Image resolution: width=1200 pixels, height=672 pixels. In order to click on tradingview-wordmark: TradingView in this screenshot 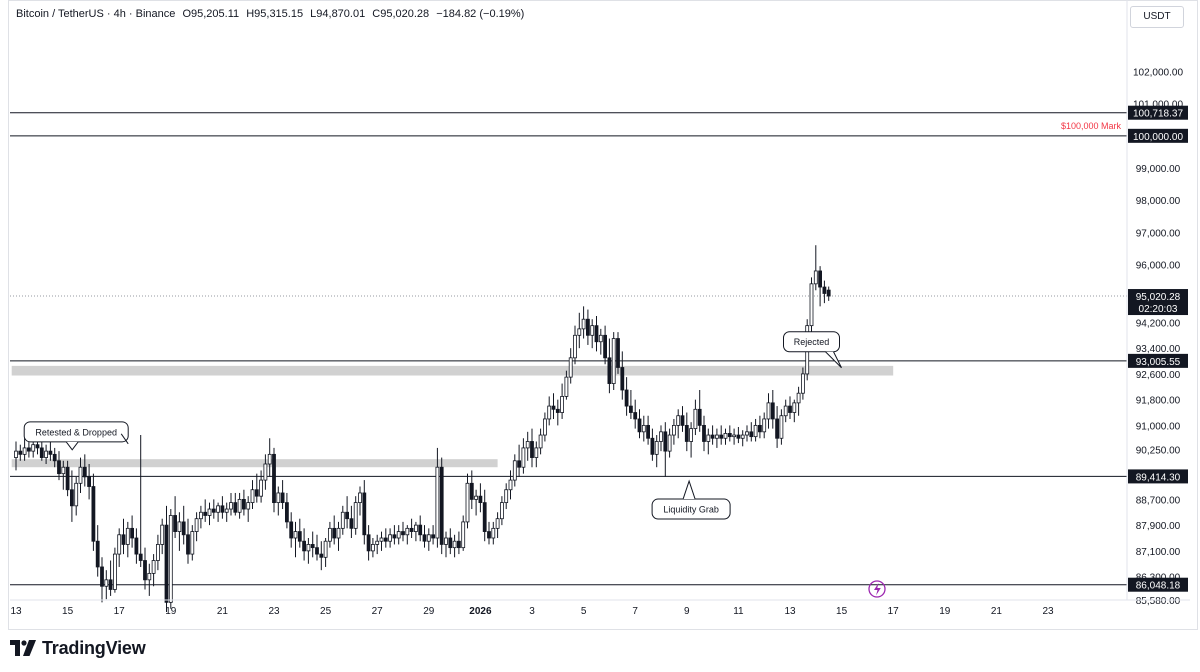, I will do `click(94, 647)`.